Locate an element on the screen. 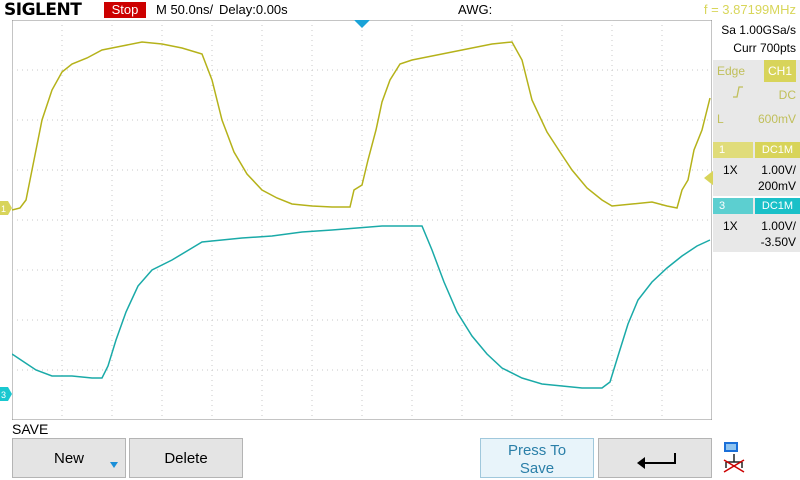 The image size is (800, 480). press-to-save-line2: Save is located at coordinates (537, 468).